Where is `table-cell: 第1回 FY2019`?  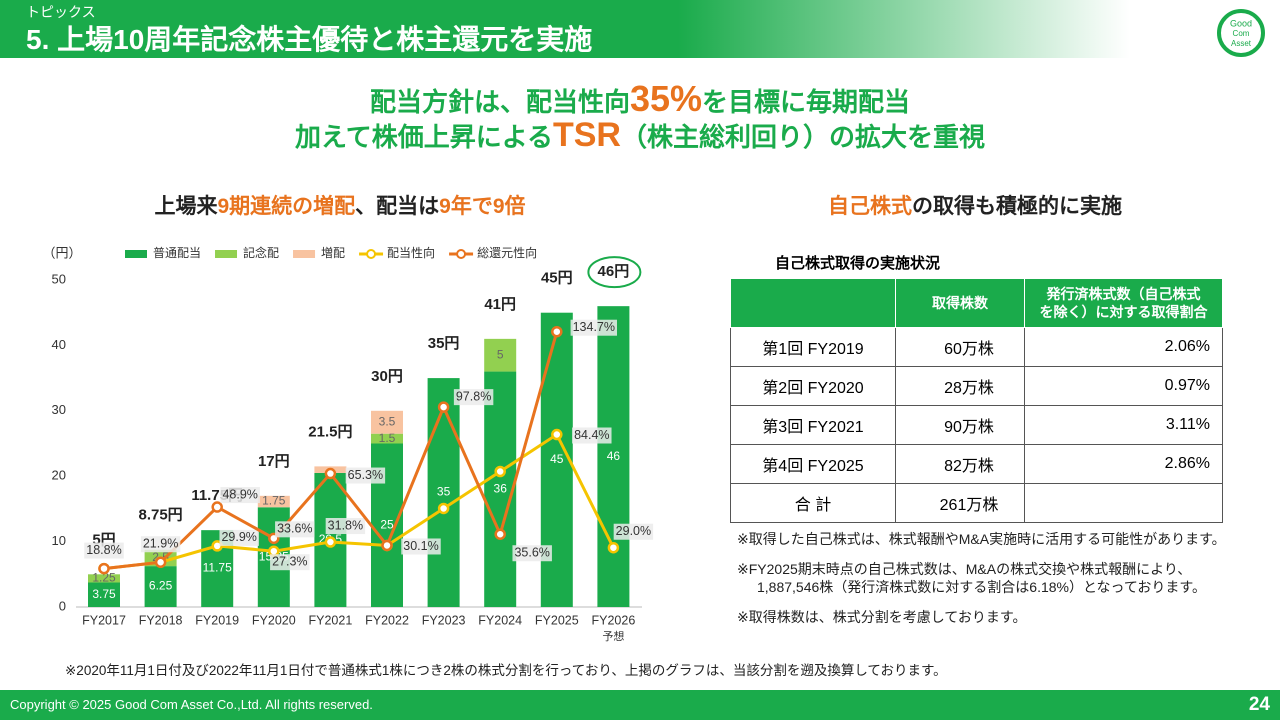 table-cell: 第1回 FY2019 is located at coordinates (813, 347).